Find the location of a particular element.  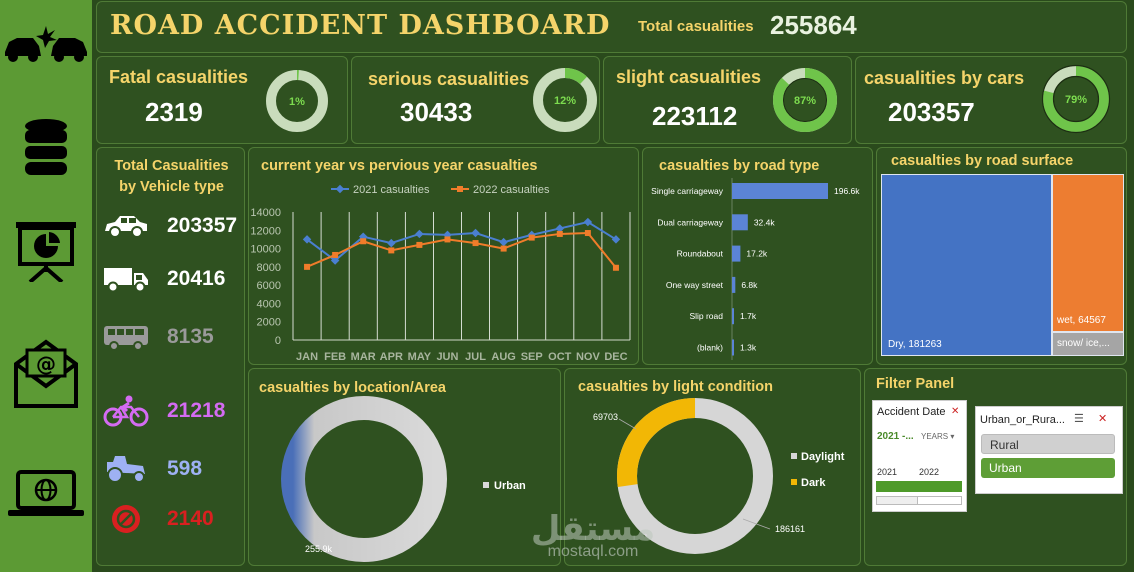

timeline-scrollbar is located at coordinates (919, 500).